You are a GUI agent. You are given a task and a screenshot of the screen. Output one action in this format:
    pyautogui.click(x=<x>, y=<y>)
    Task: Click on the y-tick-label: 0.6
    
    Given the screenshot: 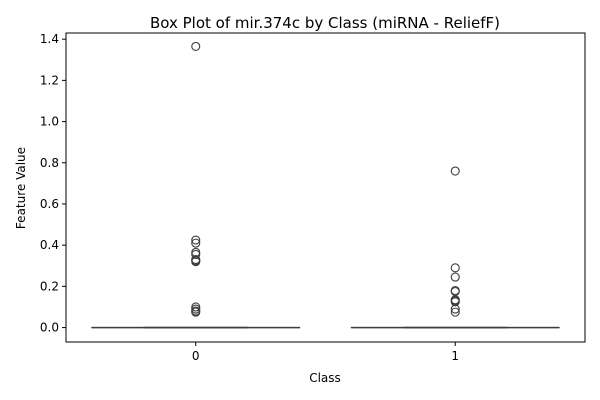 What is the action you would take?
    pyautogui.click(x=49, y=204)
    